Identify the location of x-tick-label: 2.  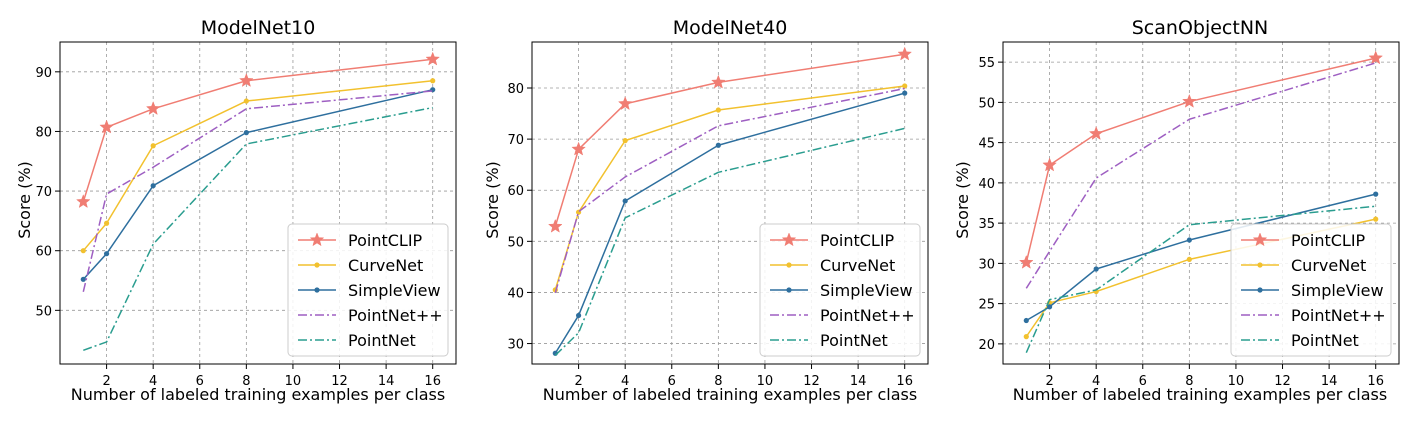
(578, 381).